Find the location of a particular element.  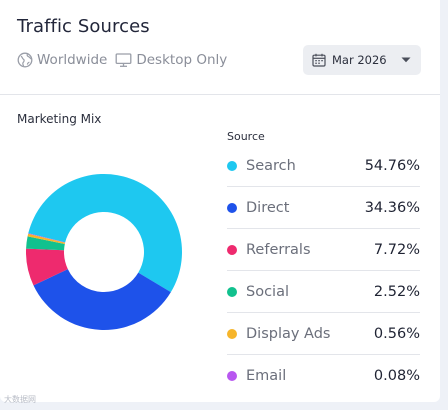

legend-row-search: Search 54.76% is located at coordinates (323, 166).